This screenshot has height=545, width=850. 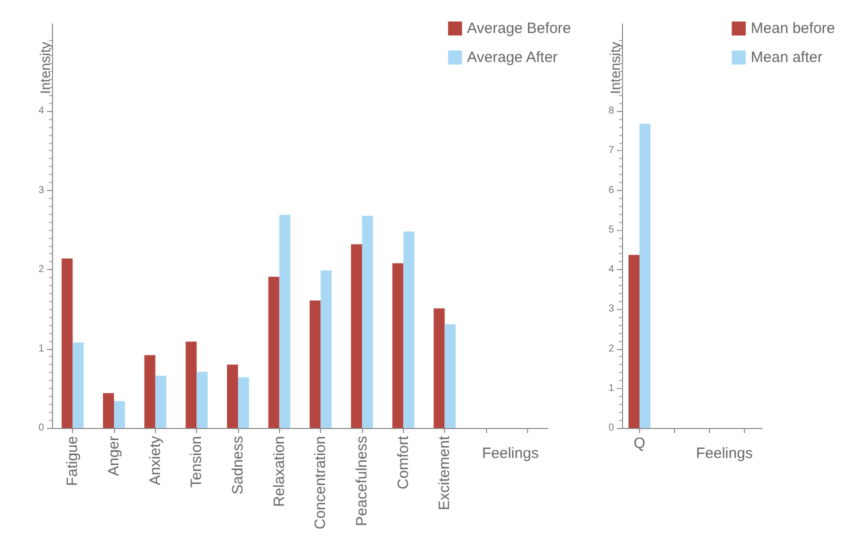 I want to click on x-tick-label: Anxiety, so click(x=155, y=461).